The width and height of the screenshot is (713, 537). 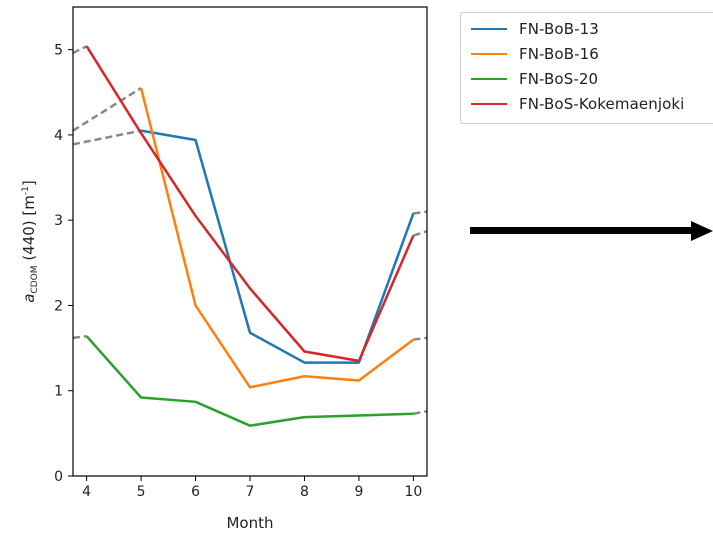 I want to click on legend-item: FN-BoS-Kokemaenjoki, so click(x=577, y=104).